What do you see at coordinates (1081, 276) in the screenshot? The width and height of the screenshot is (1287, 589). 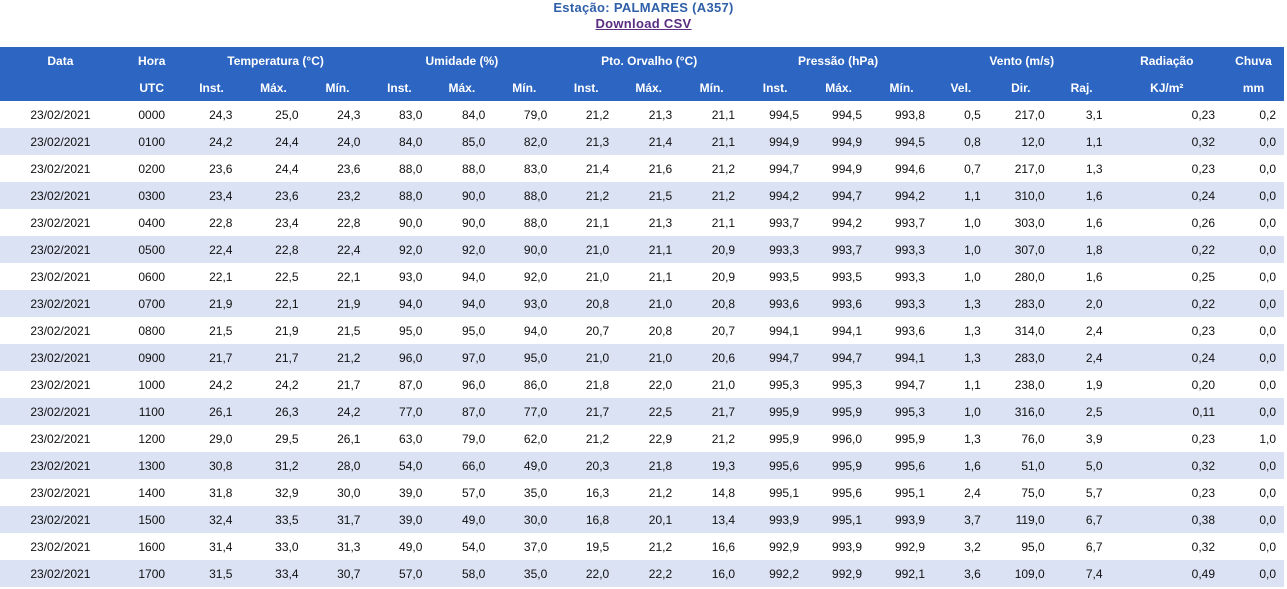 I see `value-cell: 1,6` at bounding box center [1081, 276].